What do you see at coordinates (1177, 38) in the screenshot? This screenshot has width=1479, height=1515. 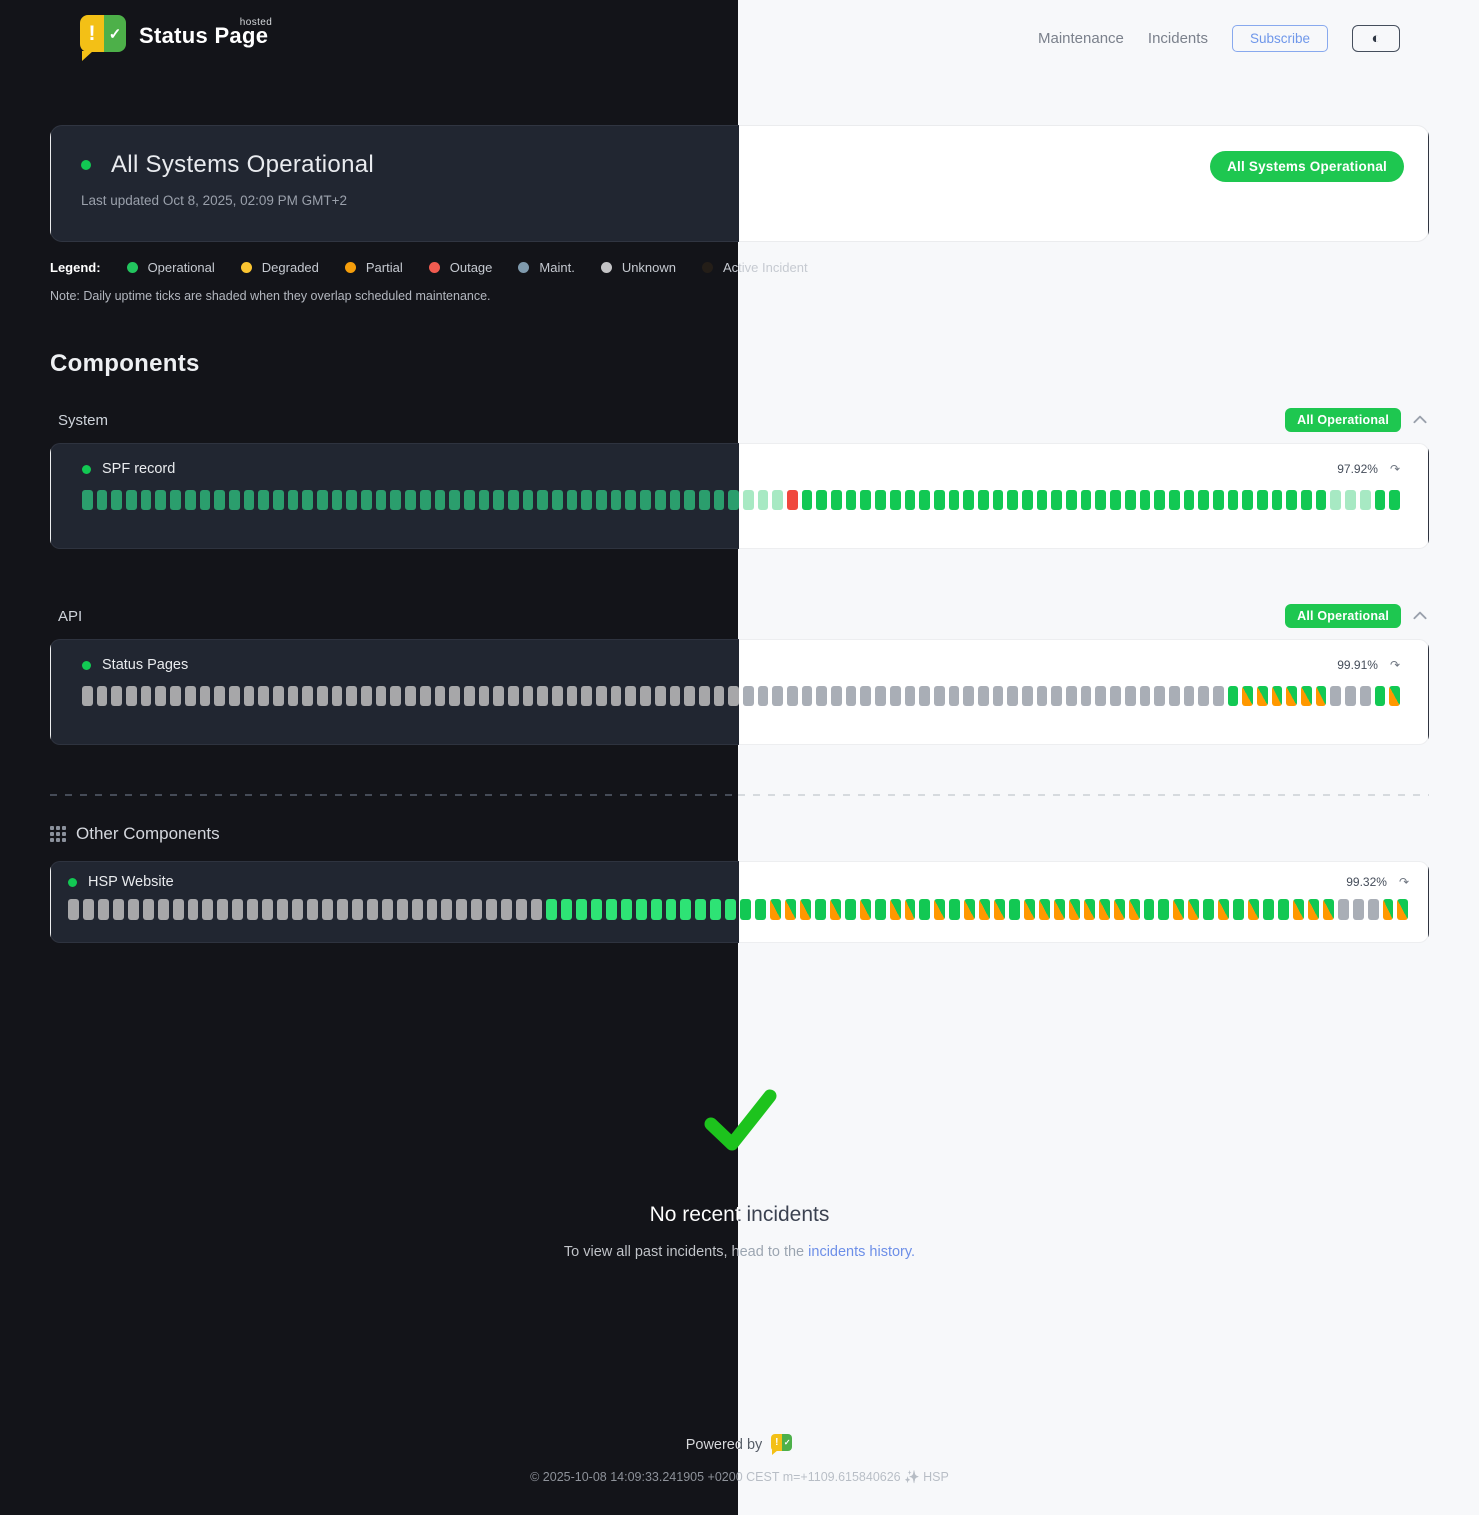 I see `nav-incidents: Incidents` at bounding box center [1177, 38].